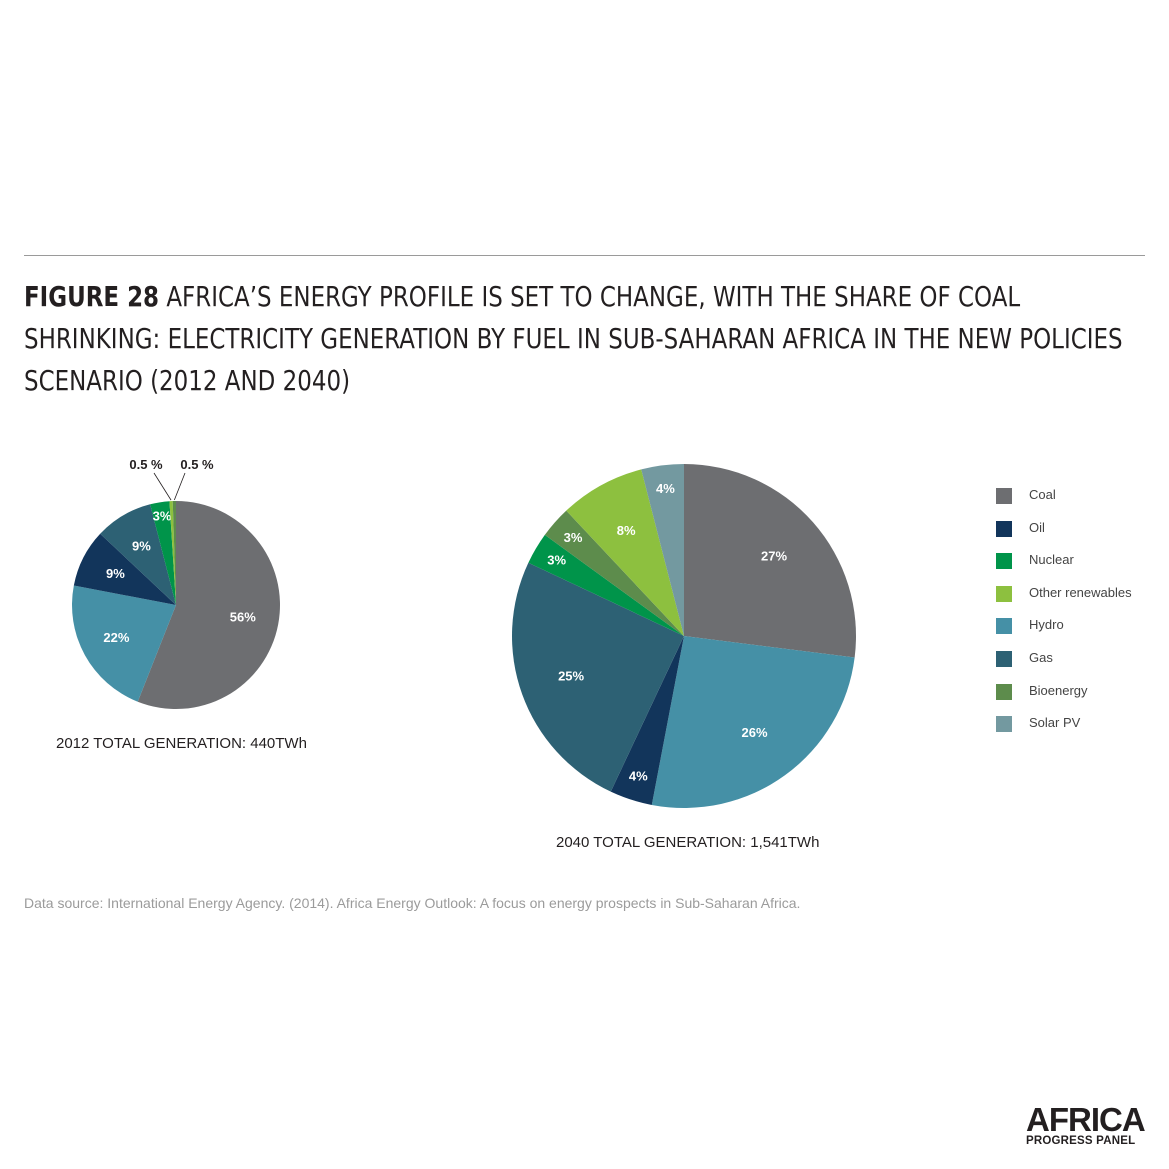  I want to click on pie-2012-label-oil: 9%, so click(115, 573).